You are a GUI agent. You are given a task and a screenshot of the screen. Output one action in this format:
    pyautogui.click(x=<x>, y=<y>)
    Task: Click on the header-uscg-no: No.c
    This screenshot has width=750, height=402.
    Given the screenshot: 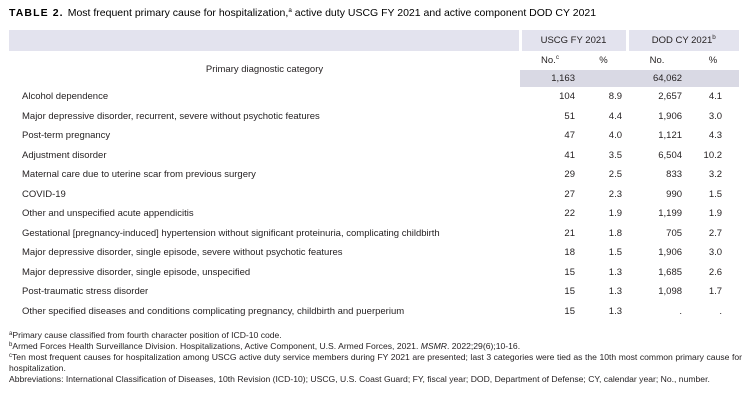 What is the action you would take?
    pyautogui.click(x=550, y=60)
    